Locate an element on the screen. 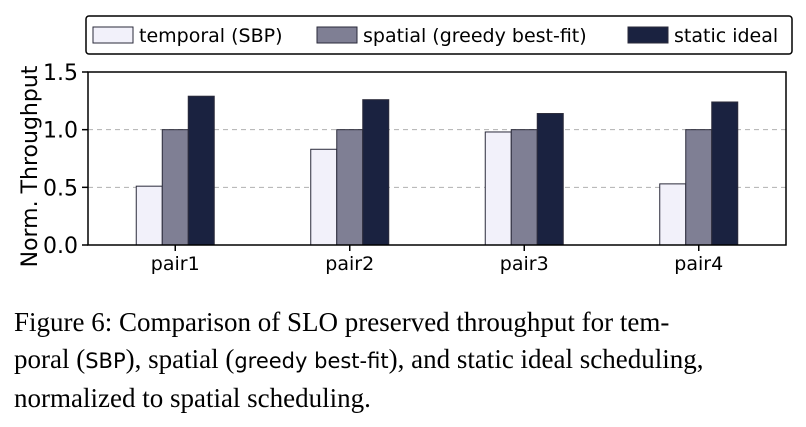 This screenshot has height=427, width=806. y-axis-title: Norm. Throughput is located at coordinates (30, 166).